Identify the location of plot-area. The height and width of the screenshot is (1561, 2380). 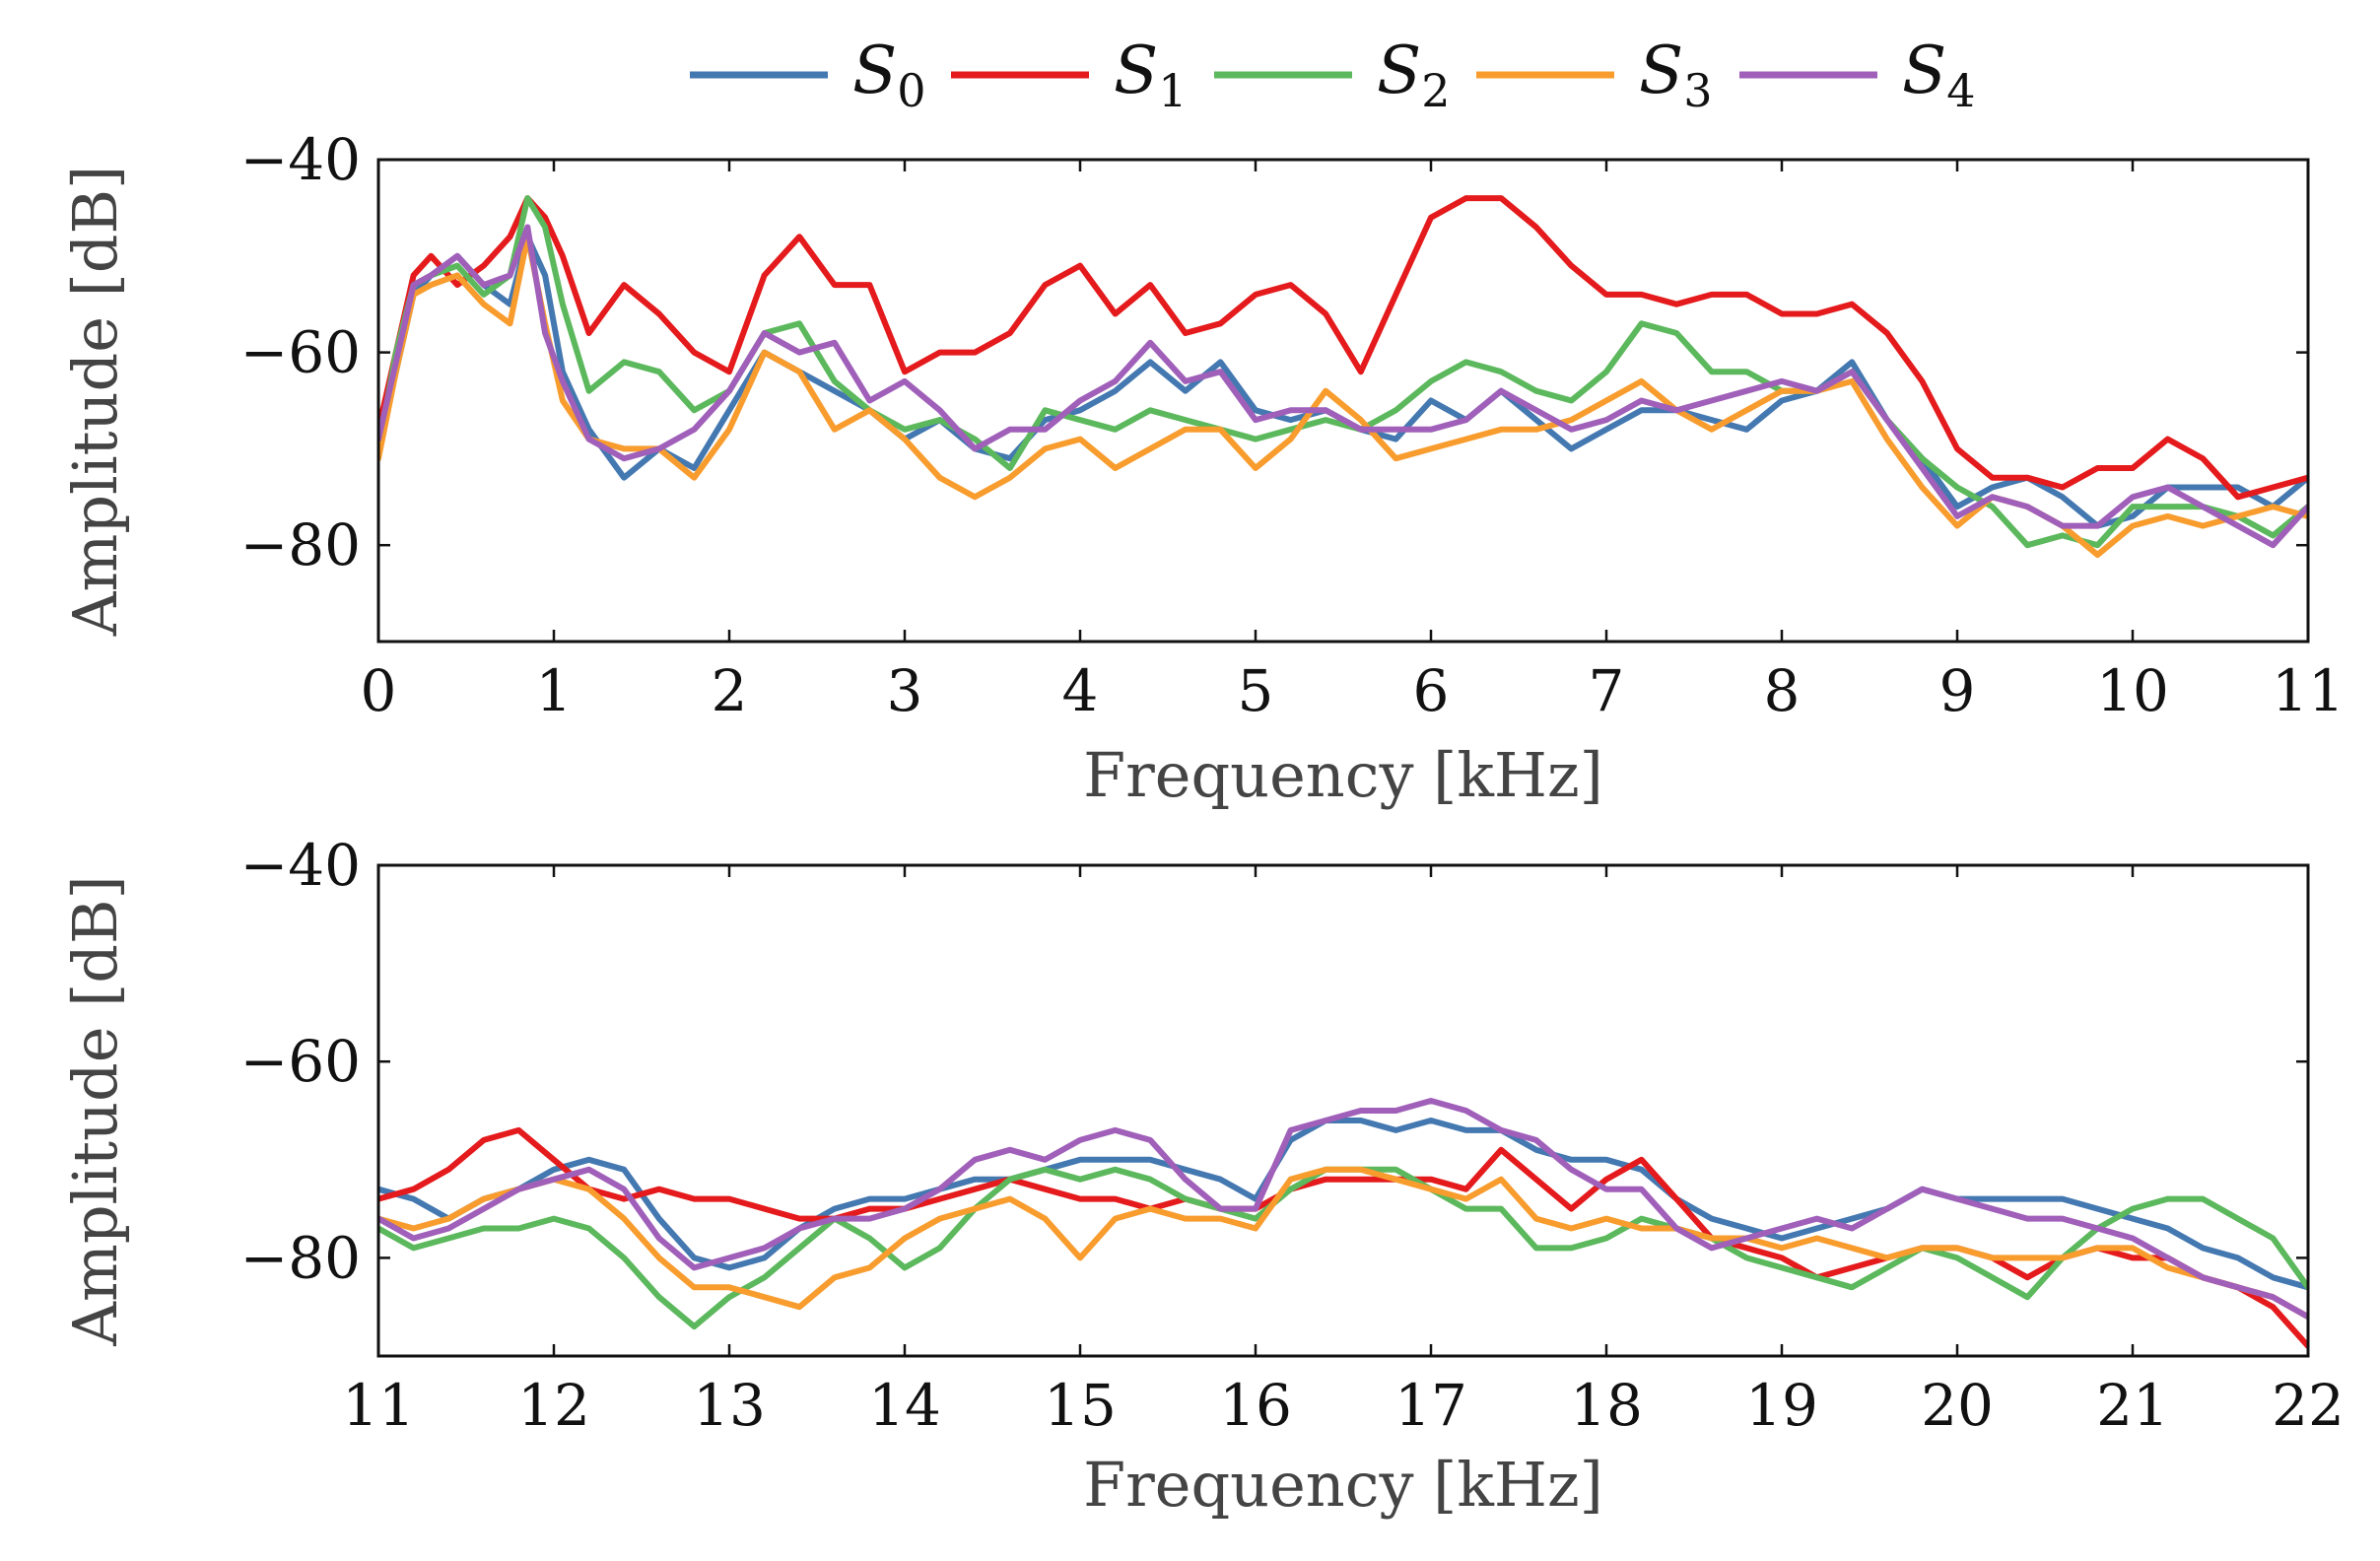
(1343, 1224).